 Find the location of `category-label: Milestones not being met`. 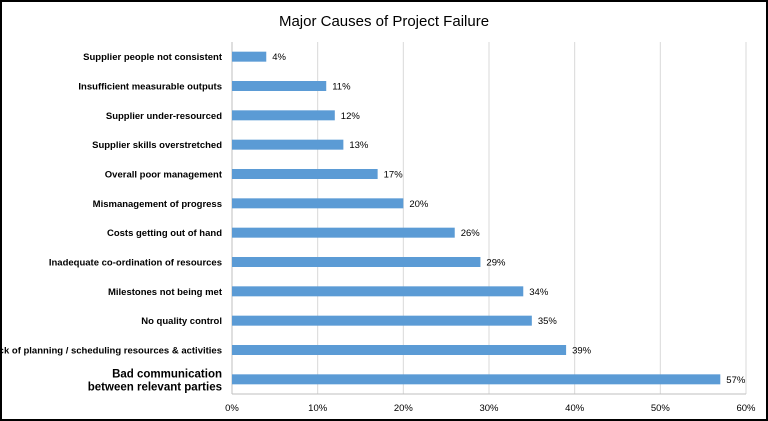

category-label: Milestones not being met is located at coordinates (165, 292).